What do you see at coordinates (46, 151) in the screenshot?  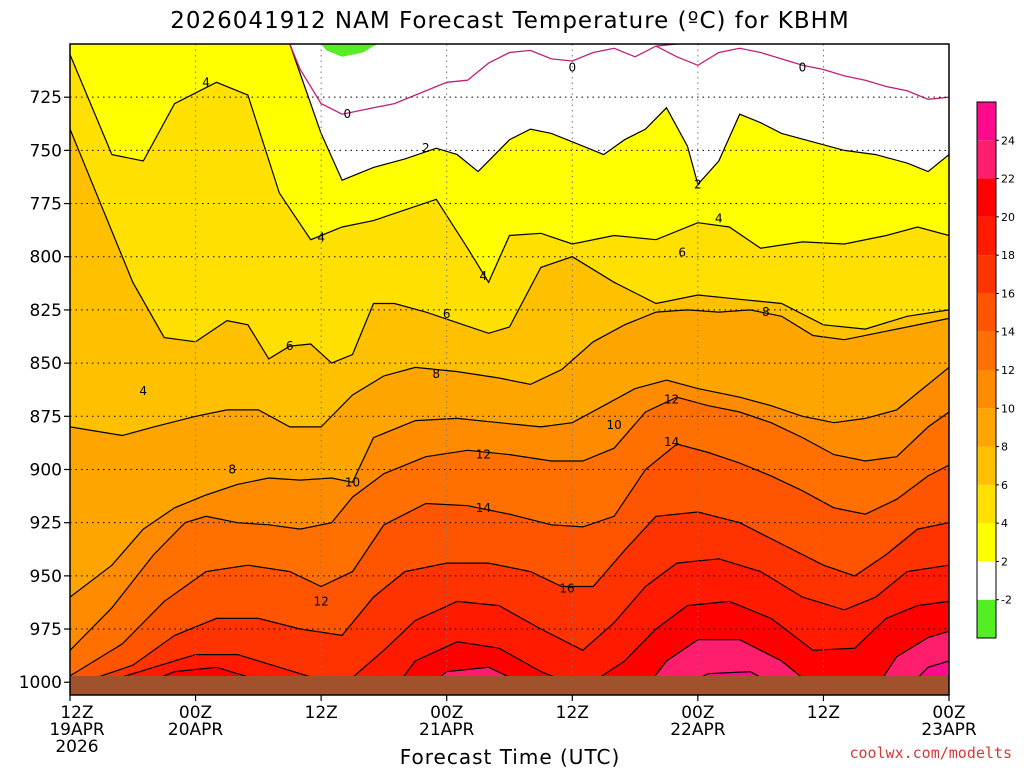 I see `y-tick-label: 750` at bounding box center [46, 151].